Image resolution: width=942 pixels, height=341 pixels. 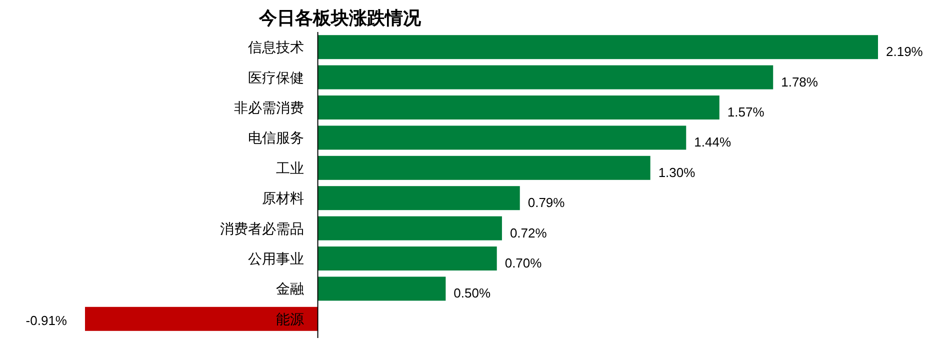 What do you see at coordinates (276, 77) in the screenshot?
I see `y-tick-label: 医疗保健` at bounding box center [276, 77].